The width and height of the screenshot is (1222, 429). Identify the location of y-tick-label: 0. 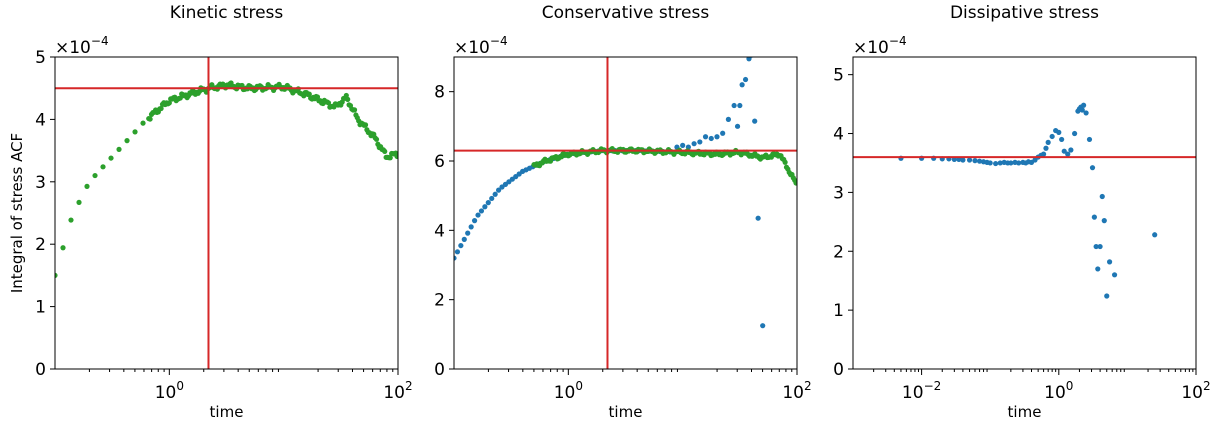
(838, 370).